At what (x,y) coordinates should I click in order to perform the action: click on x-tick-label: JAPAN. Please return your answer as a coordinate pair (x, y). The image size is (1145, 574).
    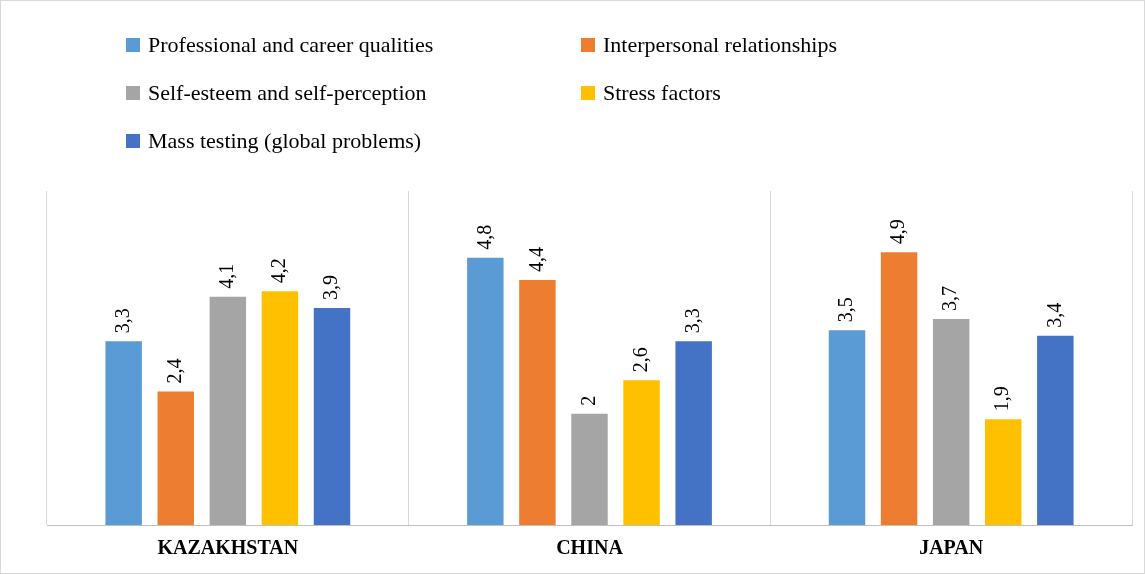
    Looking at the image, I should click on (951, 547).